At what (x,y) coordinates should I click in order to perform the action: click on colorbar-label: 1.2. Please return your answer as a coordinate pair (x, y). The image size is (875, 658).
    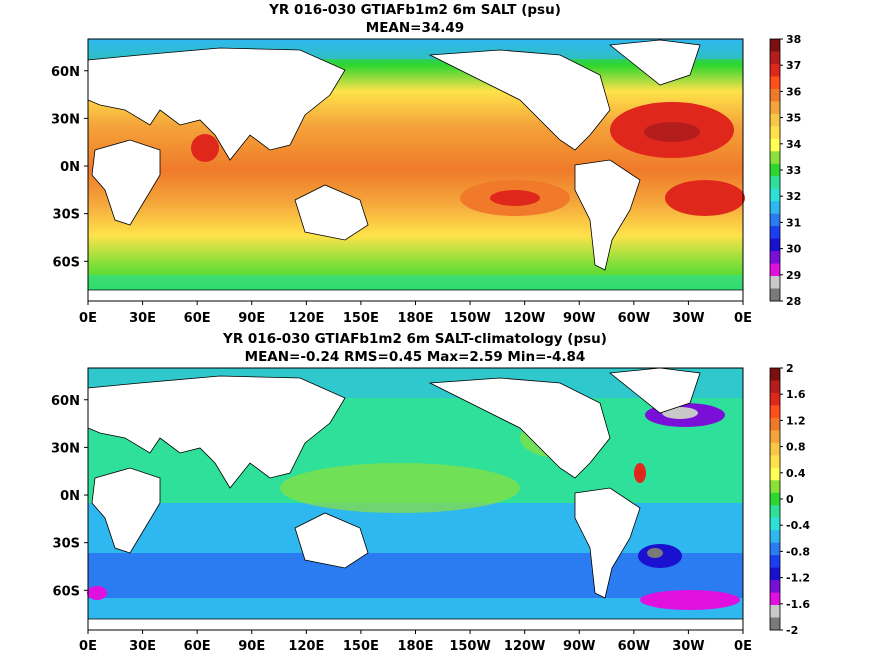
    Looking at the image, I should click on (796, 420).